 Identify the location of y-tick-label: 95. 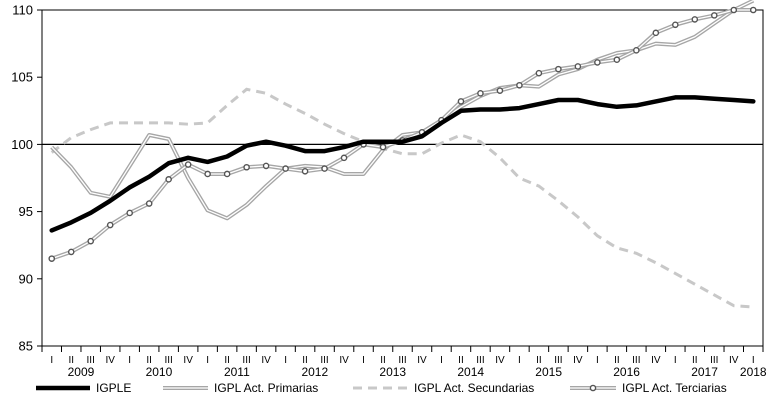
(26, 211).